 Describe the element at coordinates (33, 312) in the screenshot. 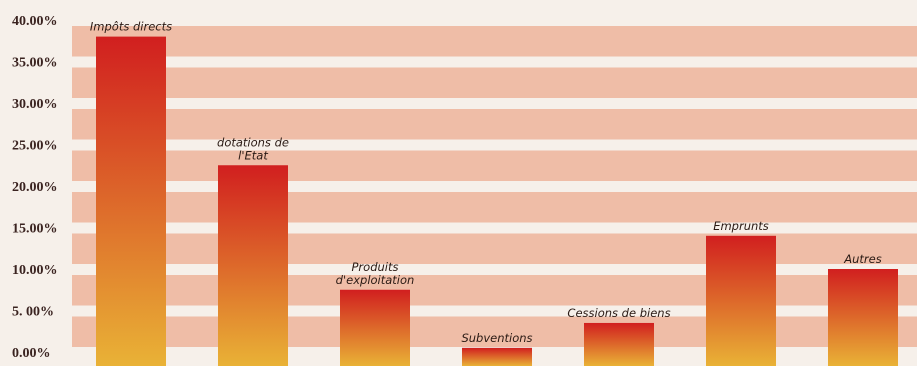

I see `y-tick-label: 5. 00%` at that location.